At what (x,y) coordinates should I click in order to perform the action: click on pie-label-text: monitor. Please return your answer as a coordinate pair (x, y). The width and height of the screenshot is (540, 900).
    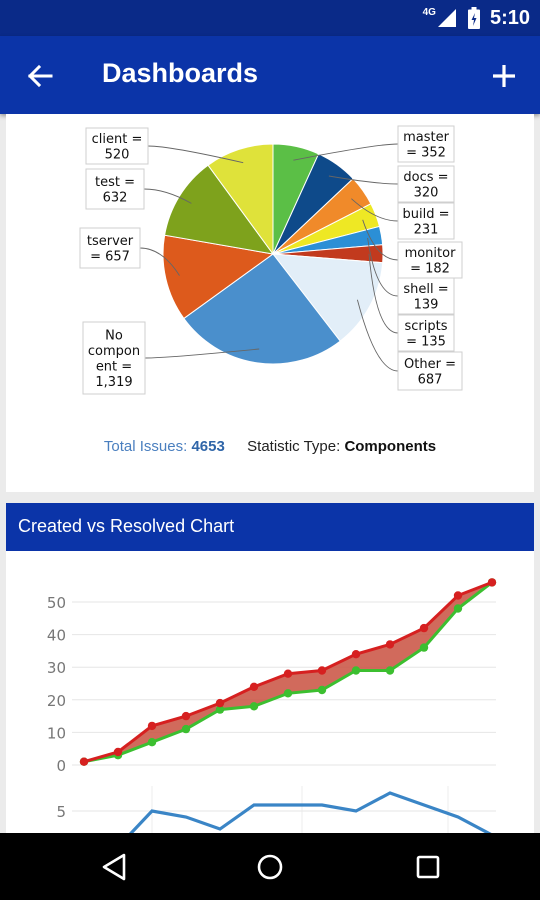
    Looking at the image, I should click on (431, 253).